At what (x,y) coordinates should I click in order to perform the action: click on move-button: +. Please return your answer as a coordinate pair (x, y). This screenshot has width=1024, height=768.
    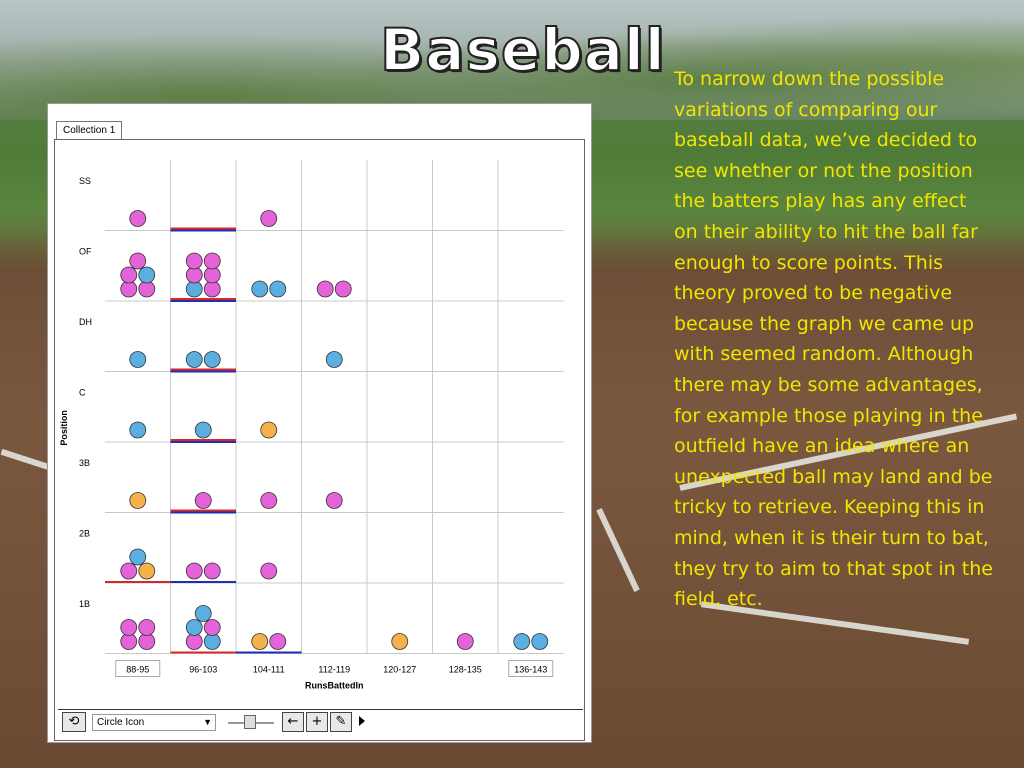
    Looking at the image, I should click on (317, 722).